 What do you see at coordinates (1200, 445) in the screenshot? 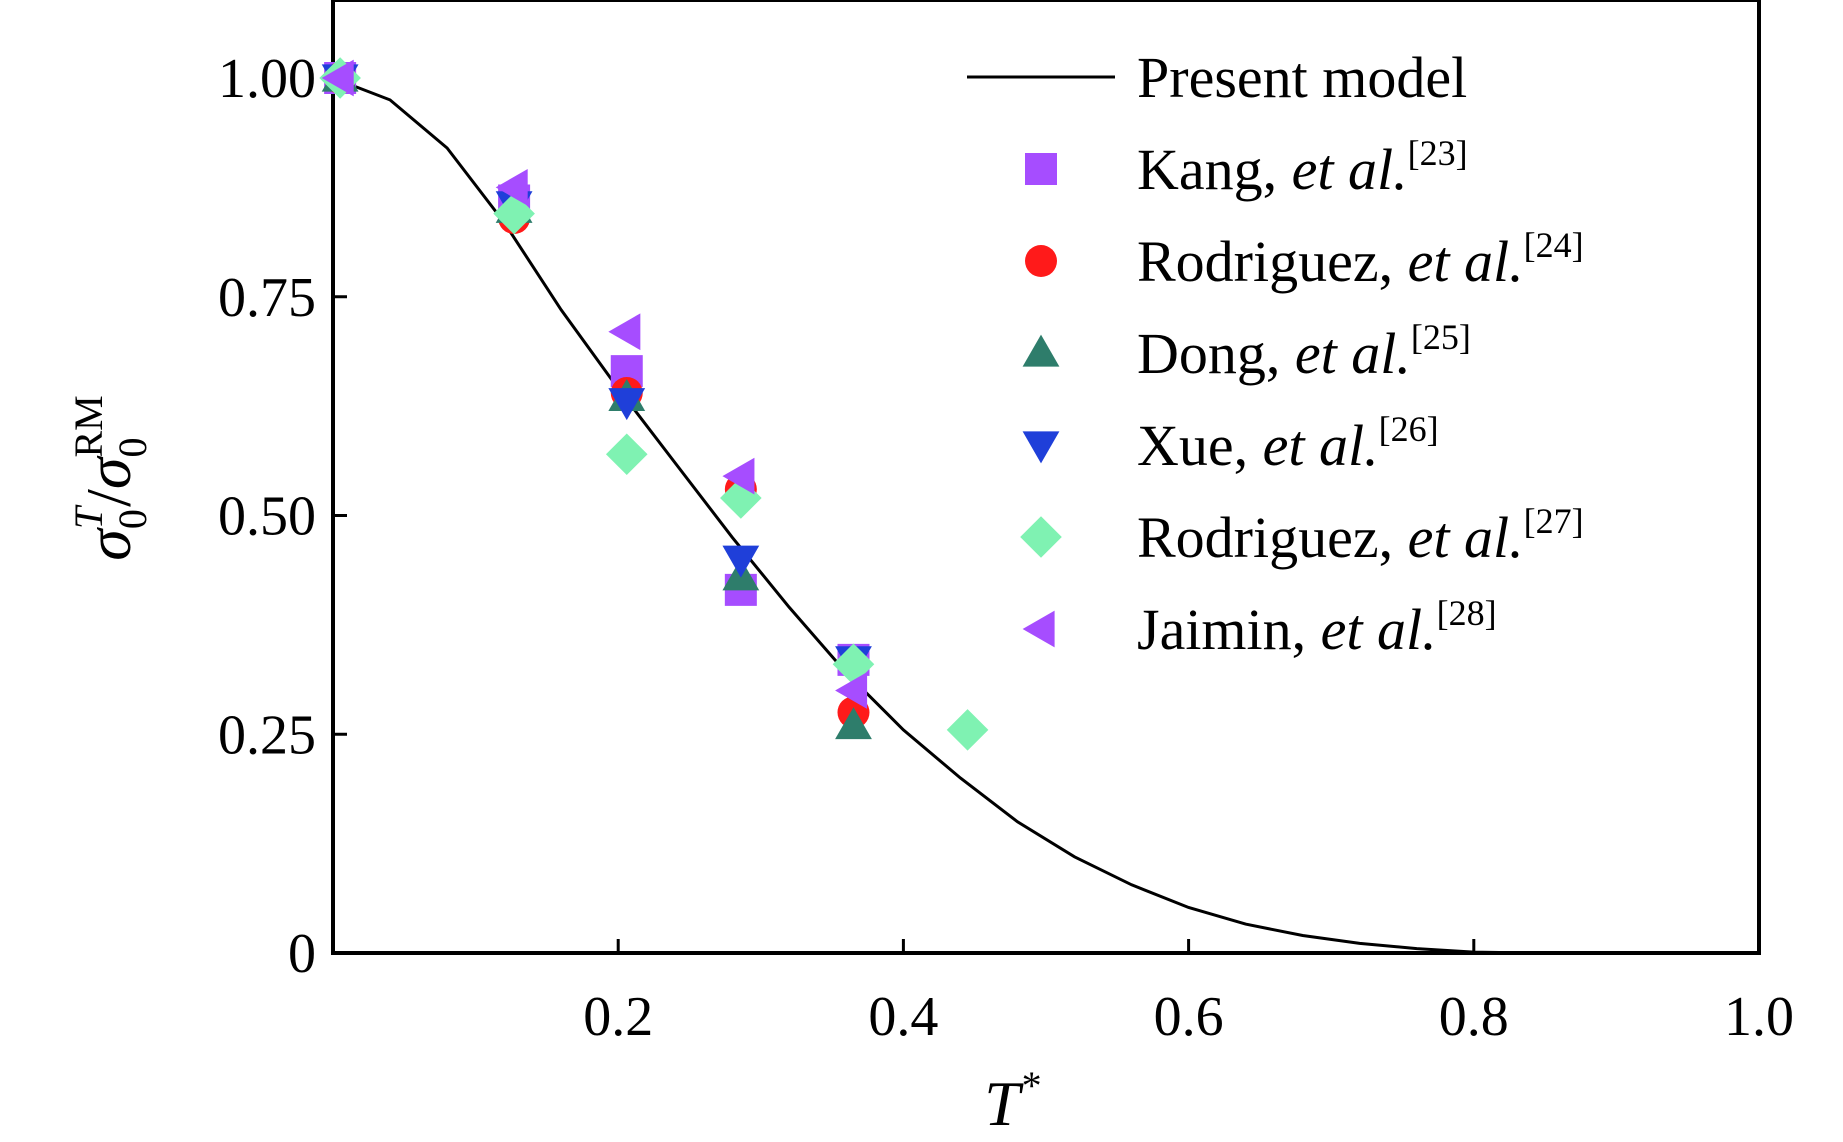
I see `legend-author: Xue,` at bounding box center [1200, 445].